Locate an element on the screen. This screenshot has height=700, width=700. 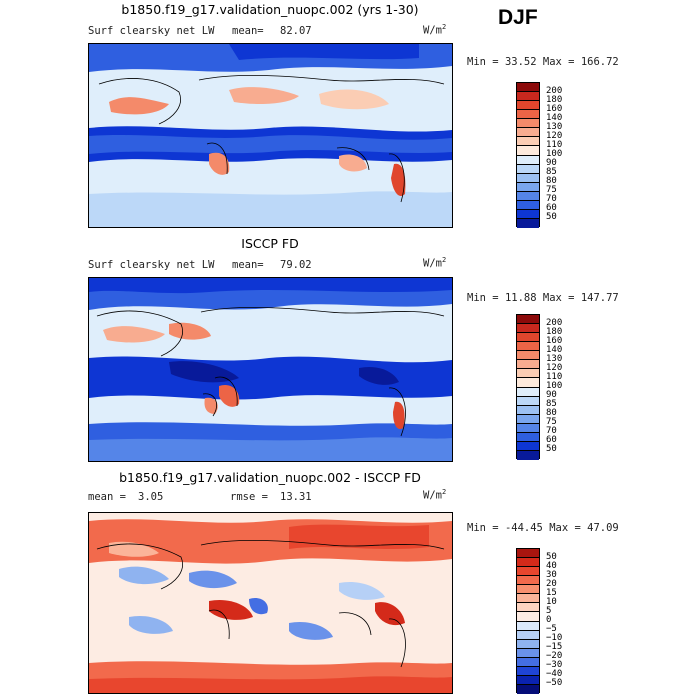
panel-1-min-label: Min = is located at coordinates (483, 62).